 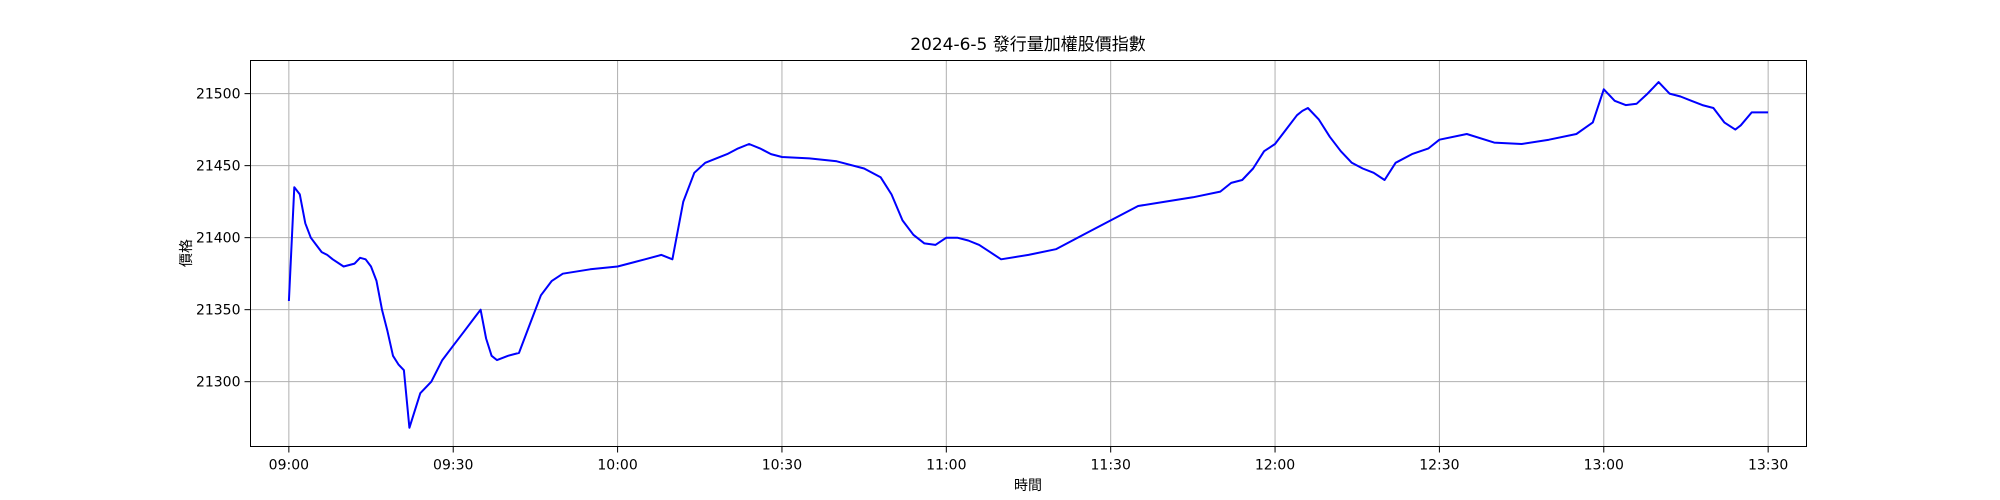 I want to click on x-tick-label: 12:00, so click(x=1275, y=466).